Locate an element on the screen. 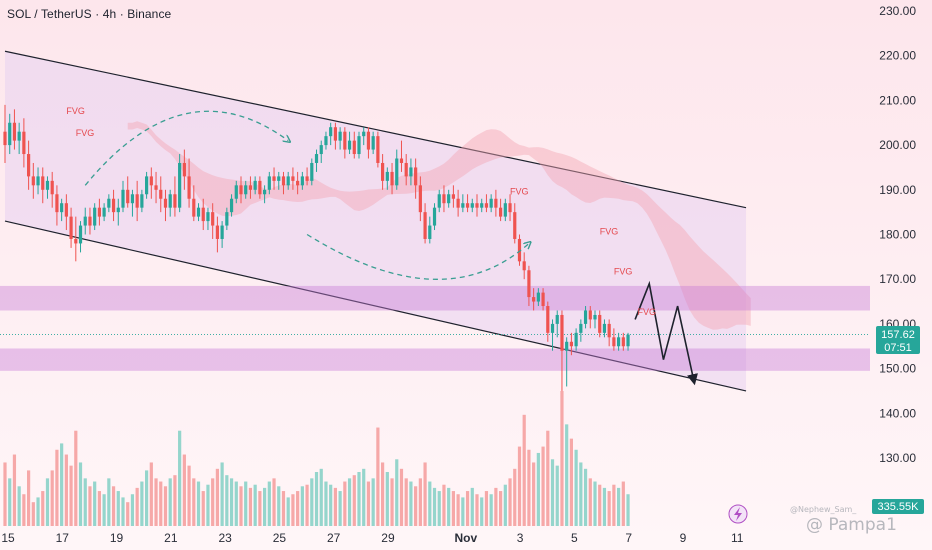 The image size is (932, 550). fvg-label-4: FVG is located at coordinates (609, 232).